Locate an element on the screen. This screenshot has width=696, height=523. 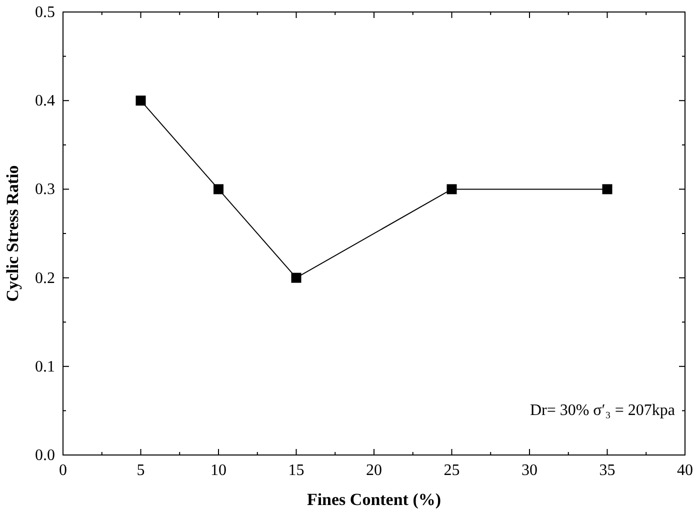
y-tick-label: 0.0 is located at coordinates (45, 455).